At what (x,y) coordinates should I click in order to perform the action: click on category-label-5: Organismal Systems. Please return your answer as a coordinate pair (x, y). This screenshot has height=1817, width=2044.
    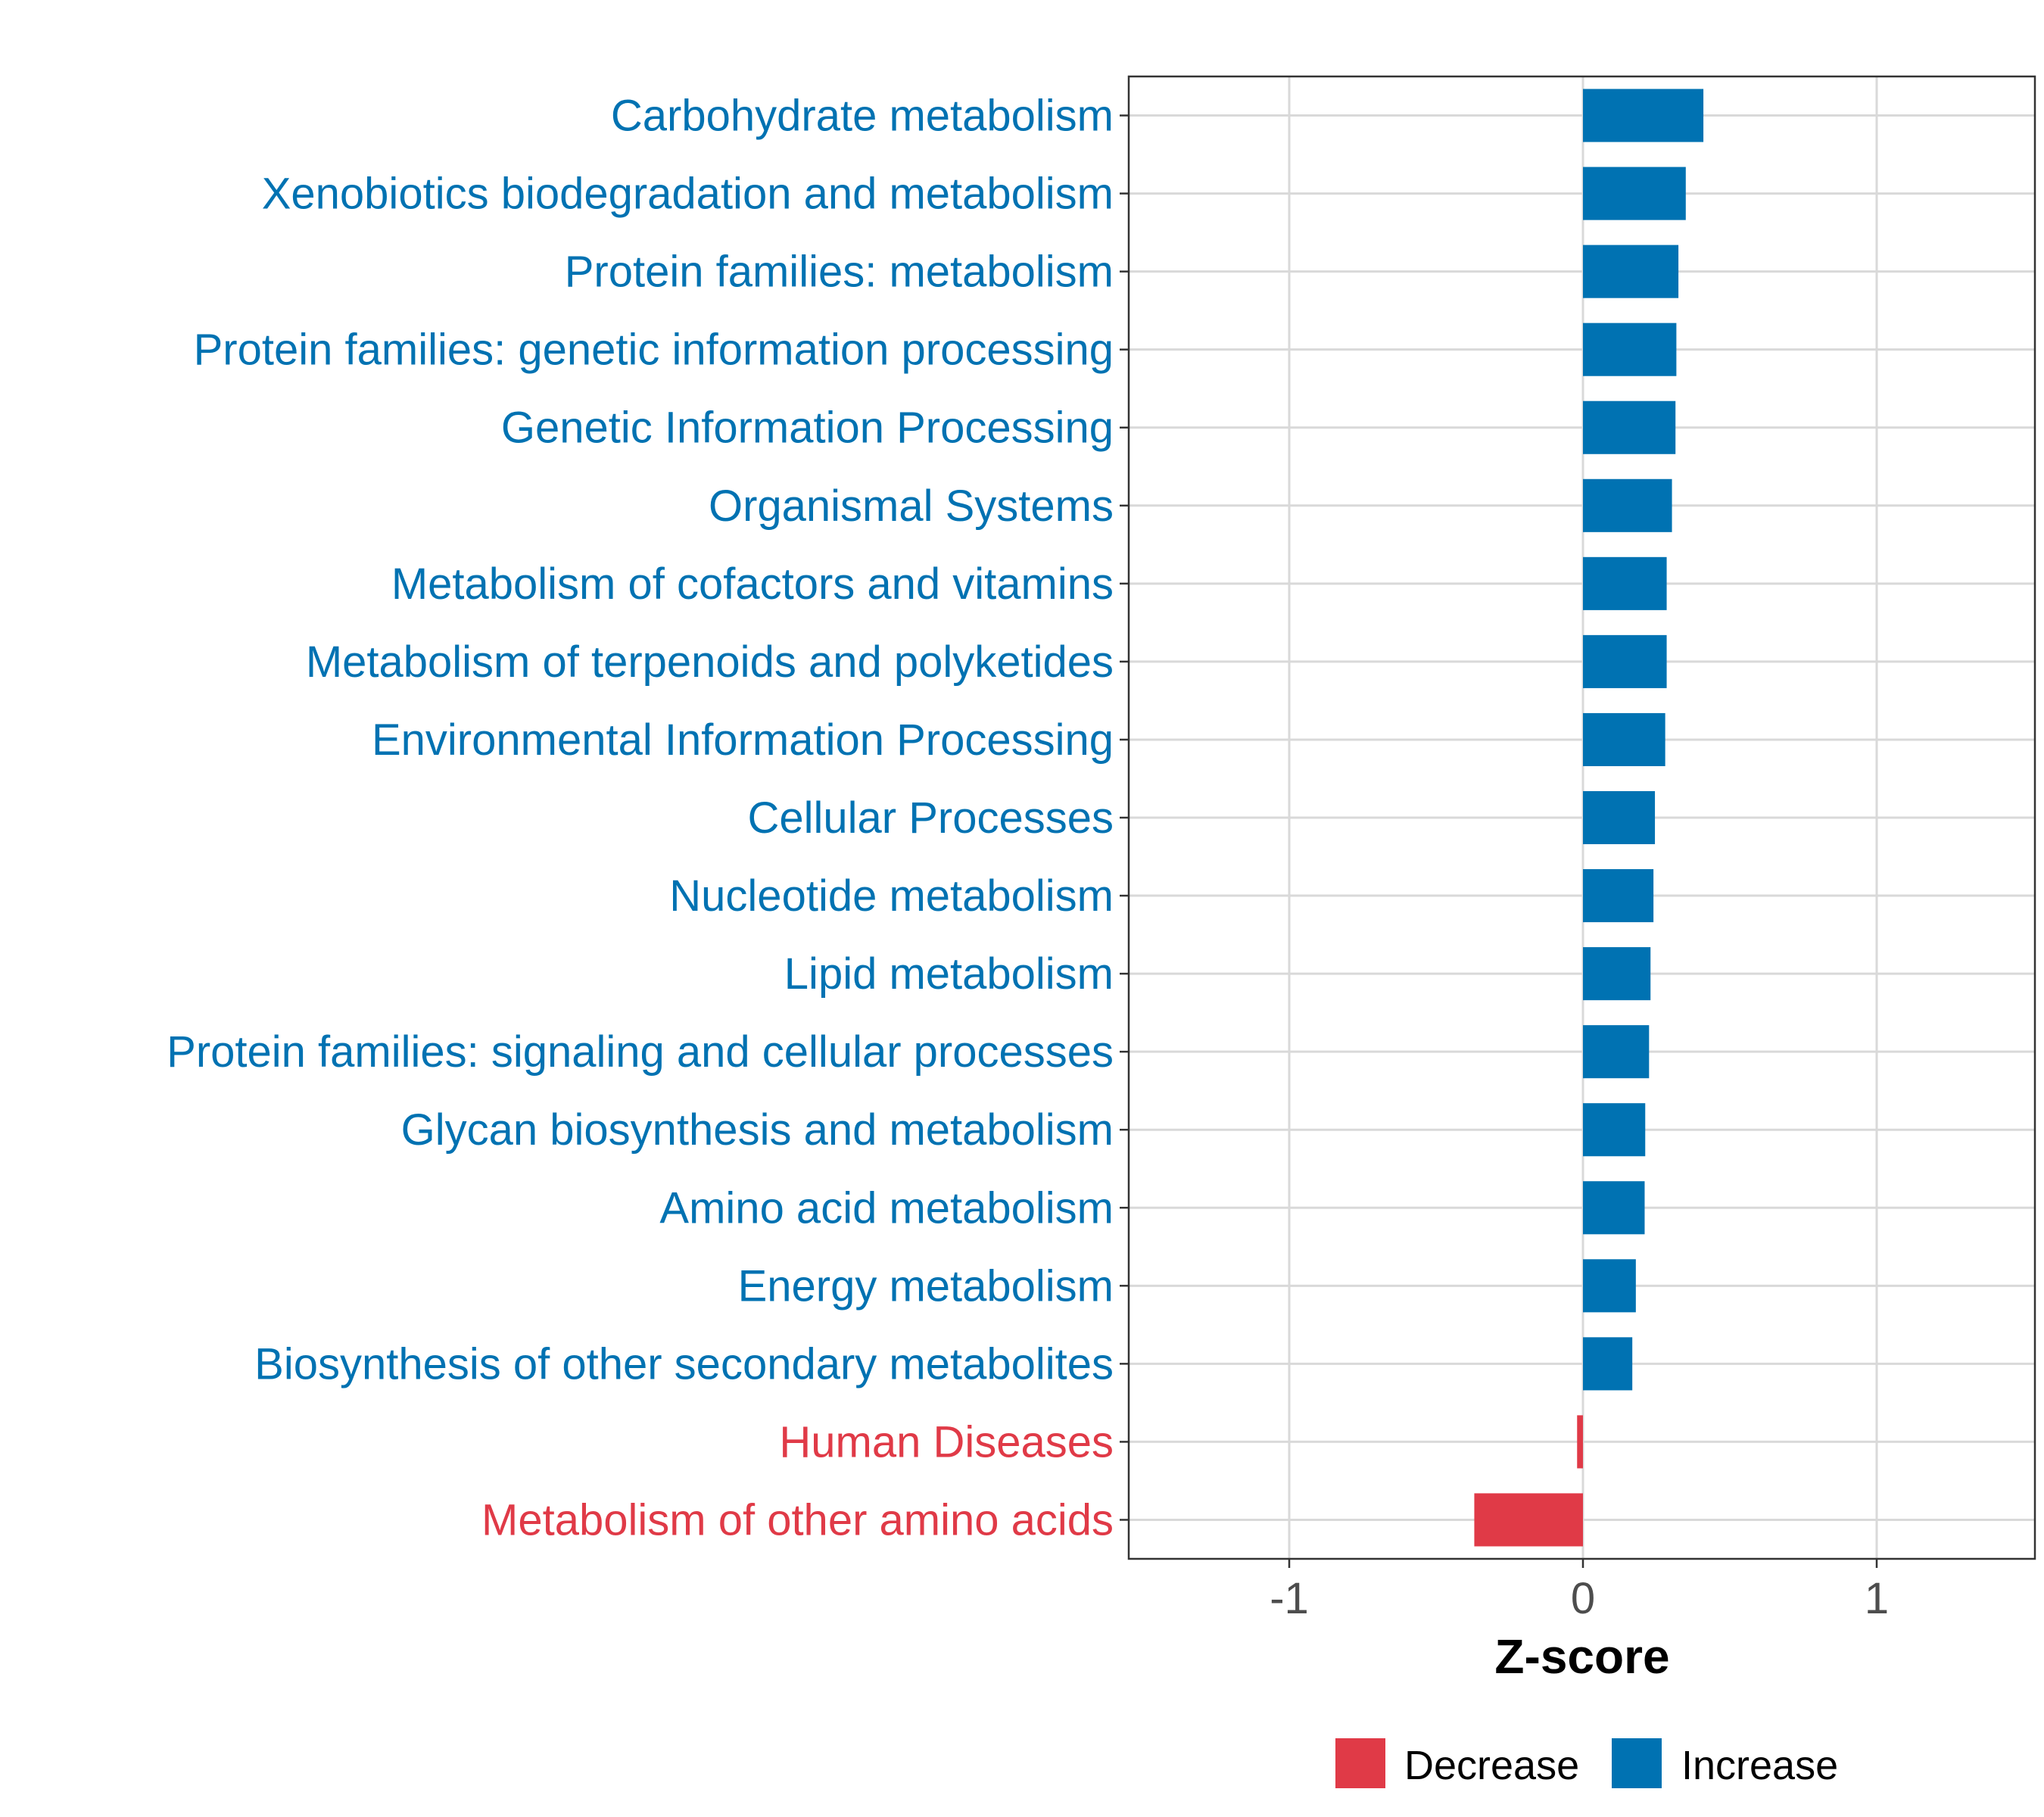
    Looking at the image, I should click on (911, 506).